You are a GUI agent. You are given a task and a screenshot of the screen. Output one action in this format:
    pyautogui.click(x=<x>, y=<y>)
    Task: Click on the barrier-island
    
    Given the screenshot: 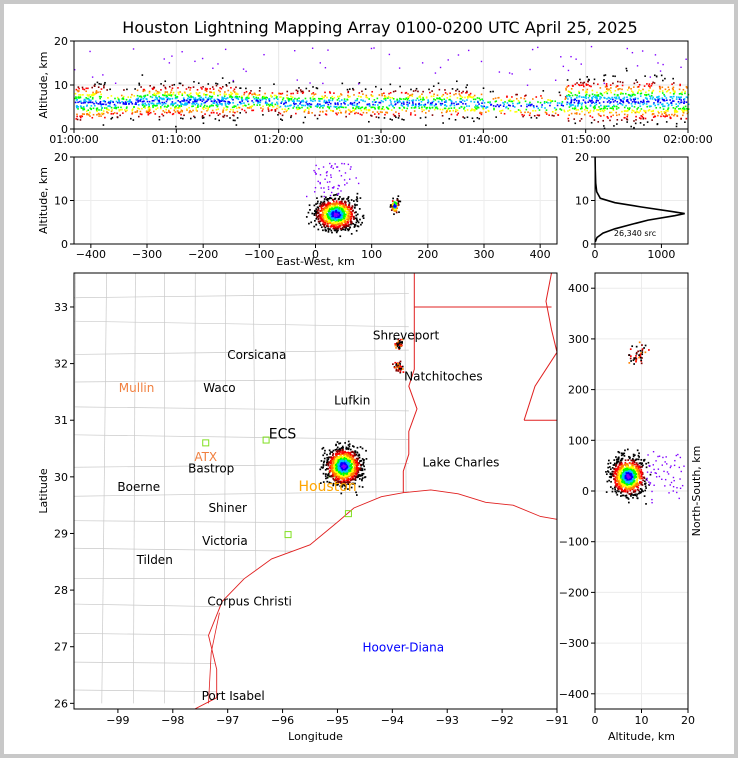 What is the action you would take?
    pyautogui.click(x=214, y=658)
    